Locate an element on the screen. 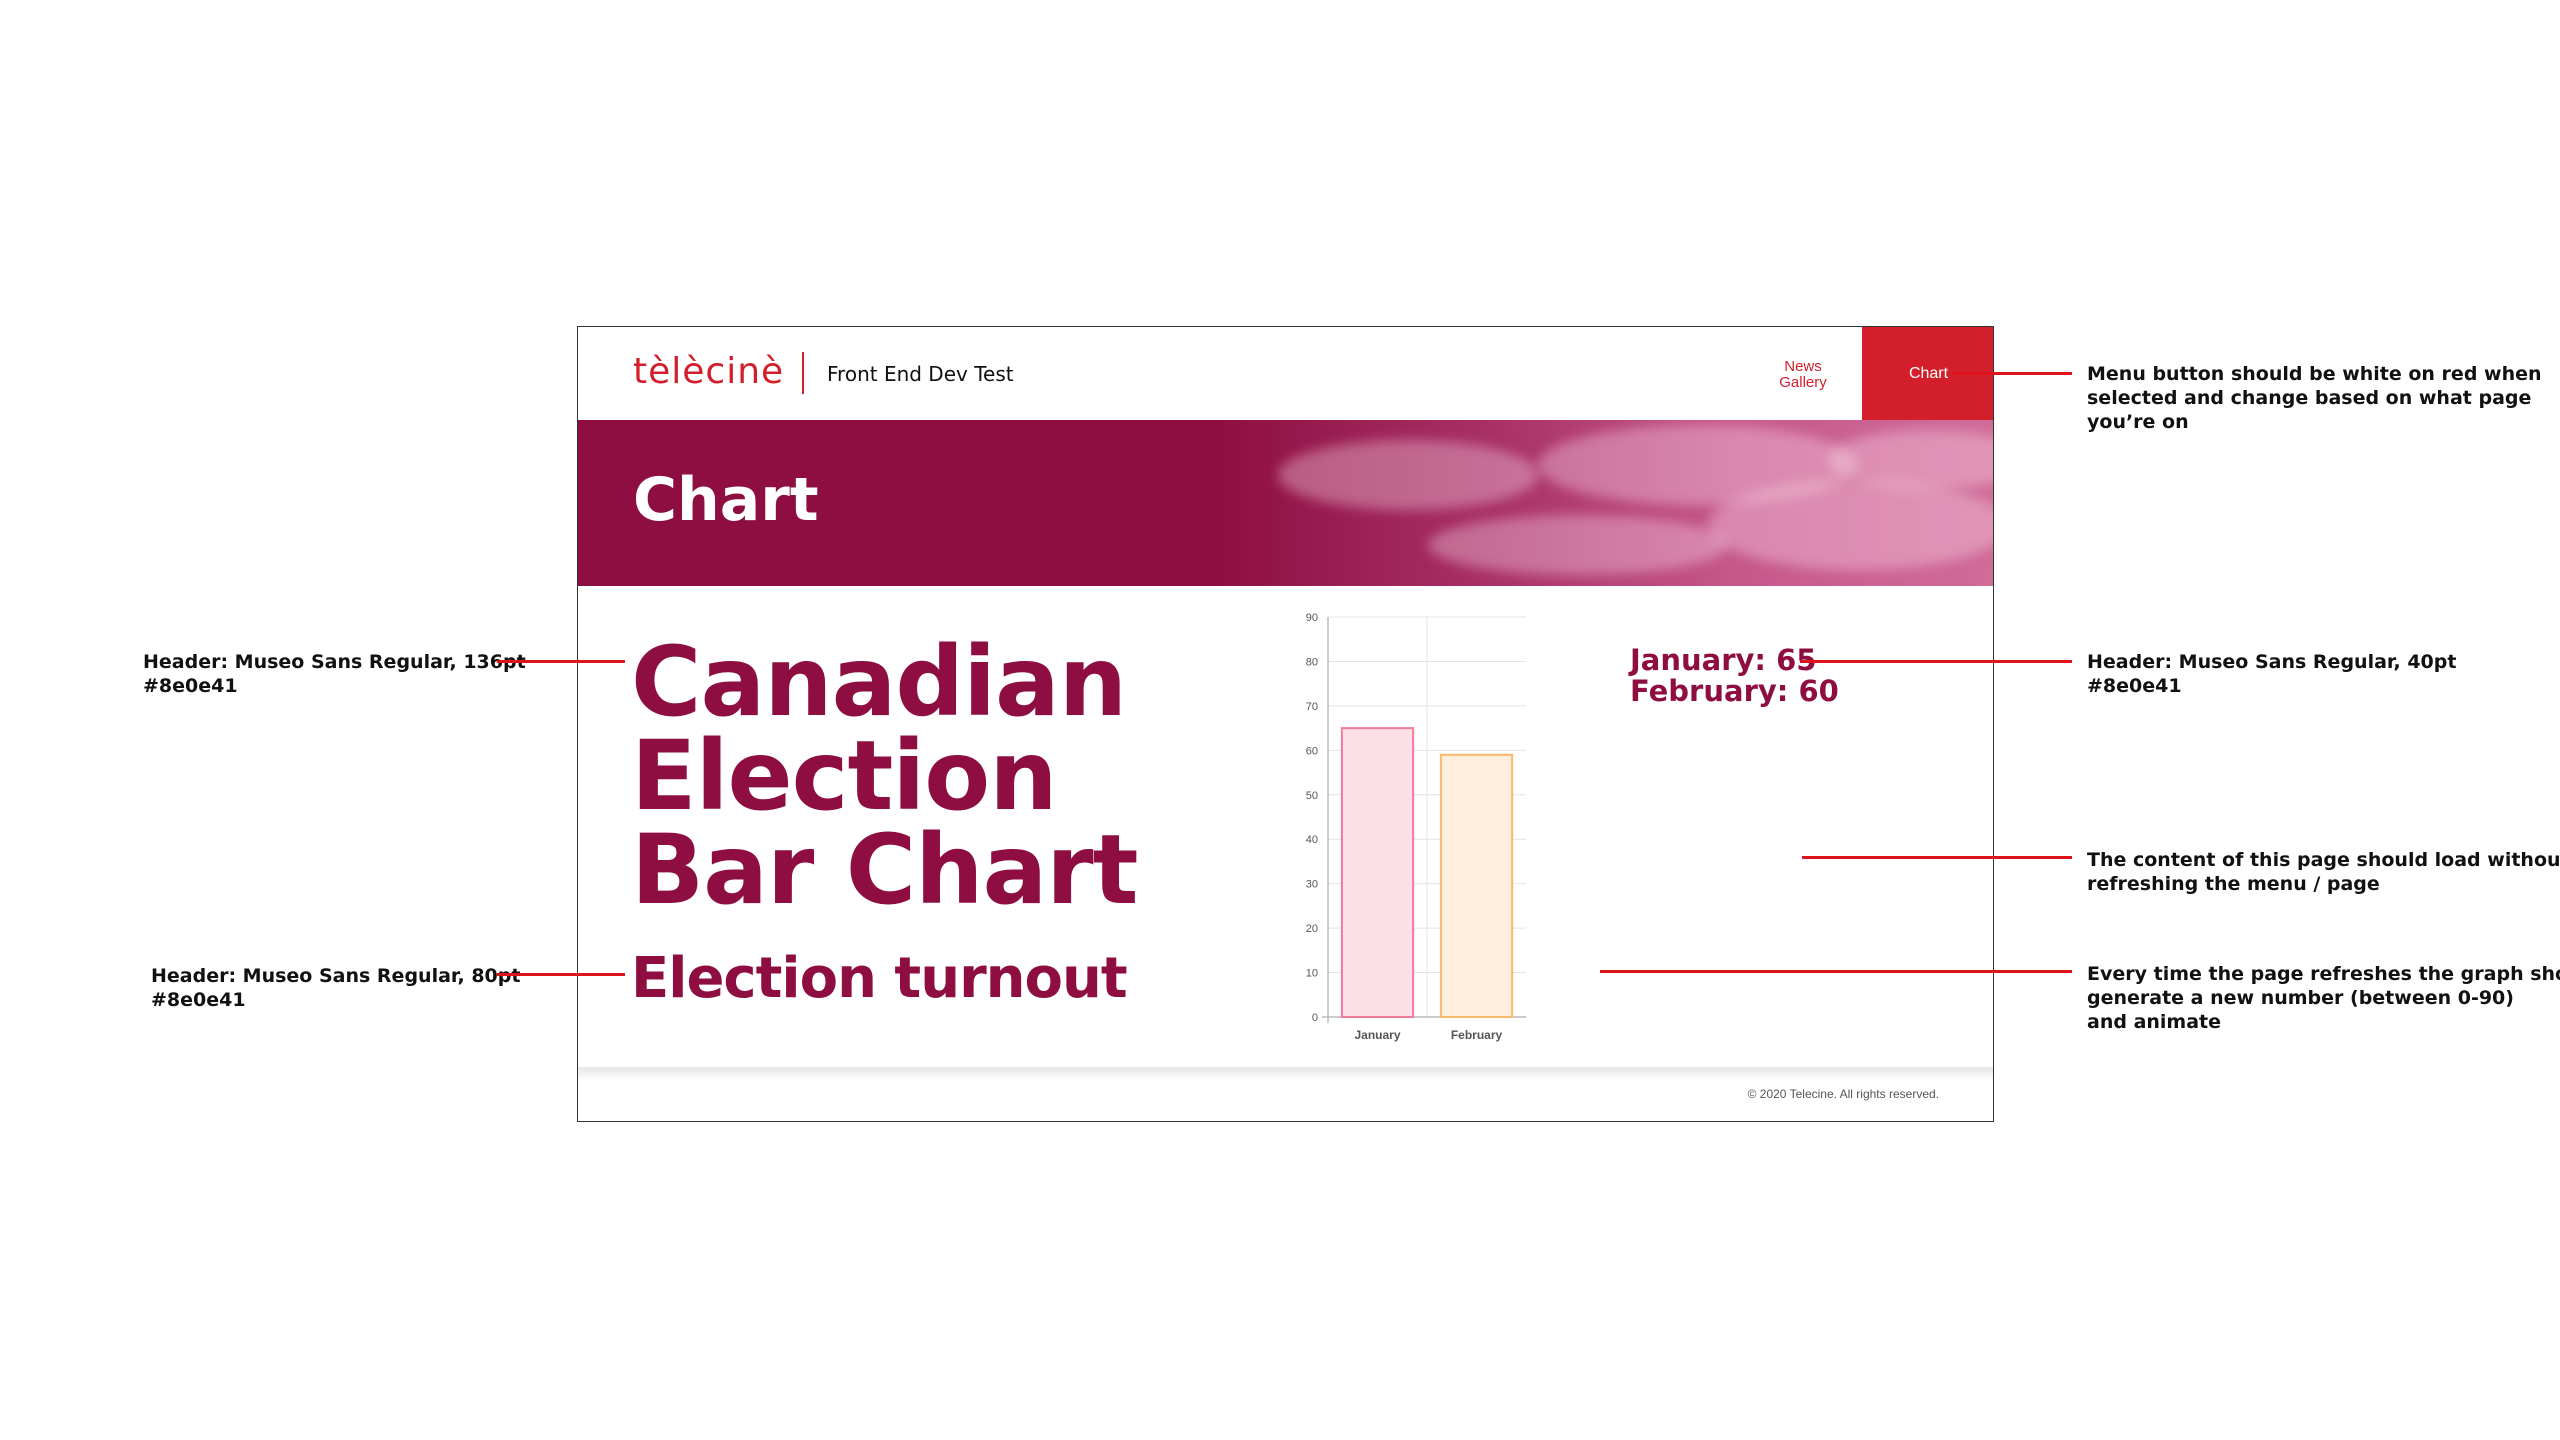 This screenshot has height=1440, width=2560. logo-divider is located at coordinates (803, 373).